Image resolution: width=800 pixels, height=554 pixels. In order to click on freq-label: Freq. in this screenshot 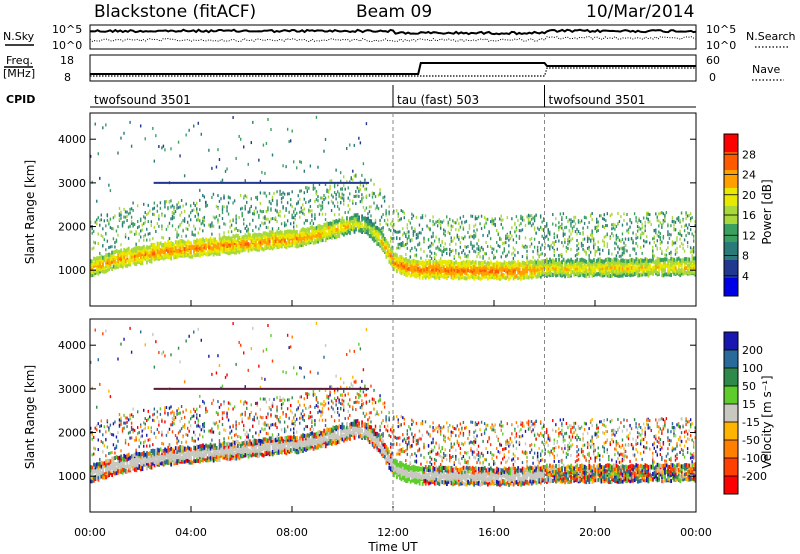, I will do `click(19, 60)`.